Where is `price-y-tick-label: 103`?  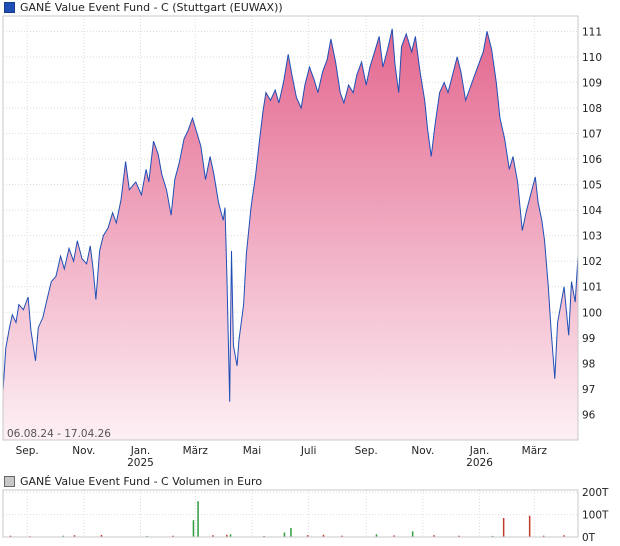 price-y-tick-label: 103 is located at coordinates (592, 237).